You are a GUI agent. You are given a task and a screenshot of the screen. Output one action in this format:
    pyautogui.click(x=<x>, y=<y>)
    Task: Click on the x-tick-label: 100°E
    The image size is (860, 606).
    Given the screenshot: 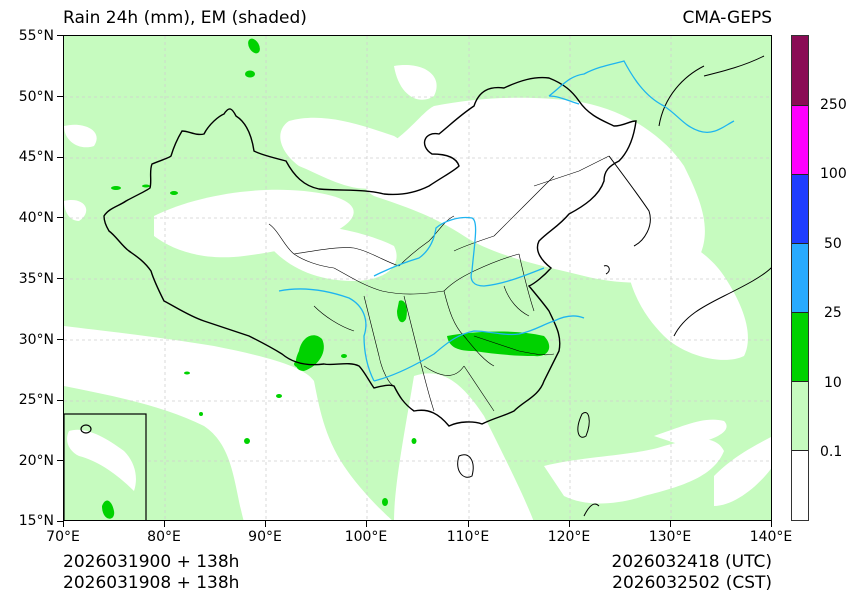 What is the action you would take?
    pyautogui.click(x=366, y=537)
    